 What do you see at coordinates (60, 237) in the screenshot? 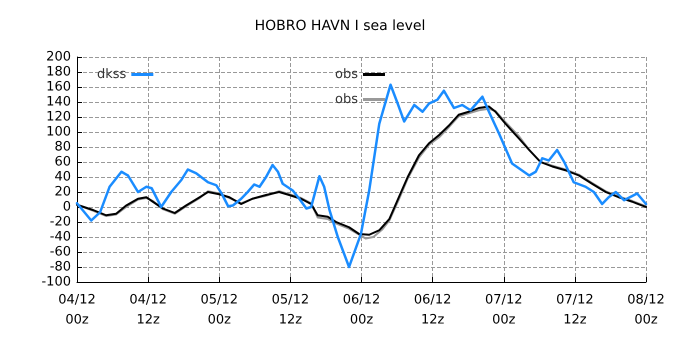
I see `y-tick-label: -40` at bounding box center [60, 237].